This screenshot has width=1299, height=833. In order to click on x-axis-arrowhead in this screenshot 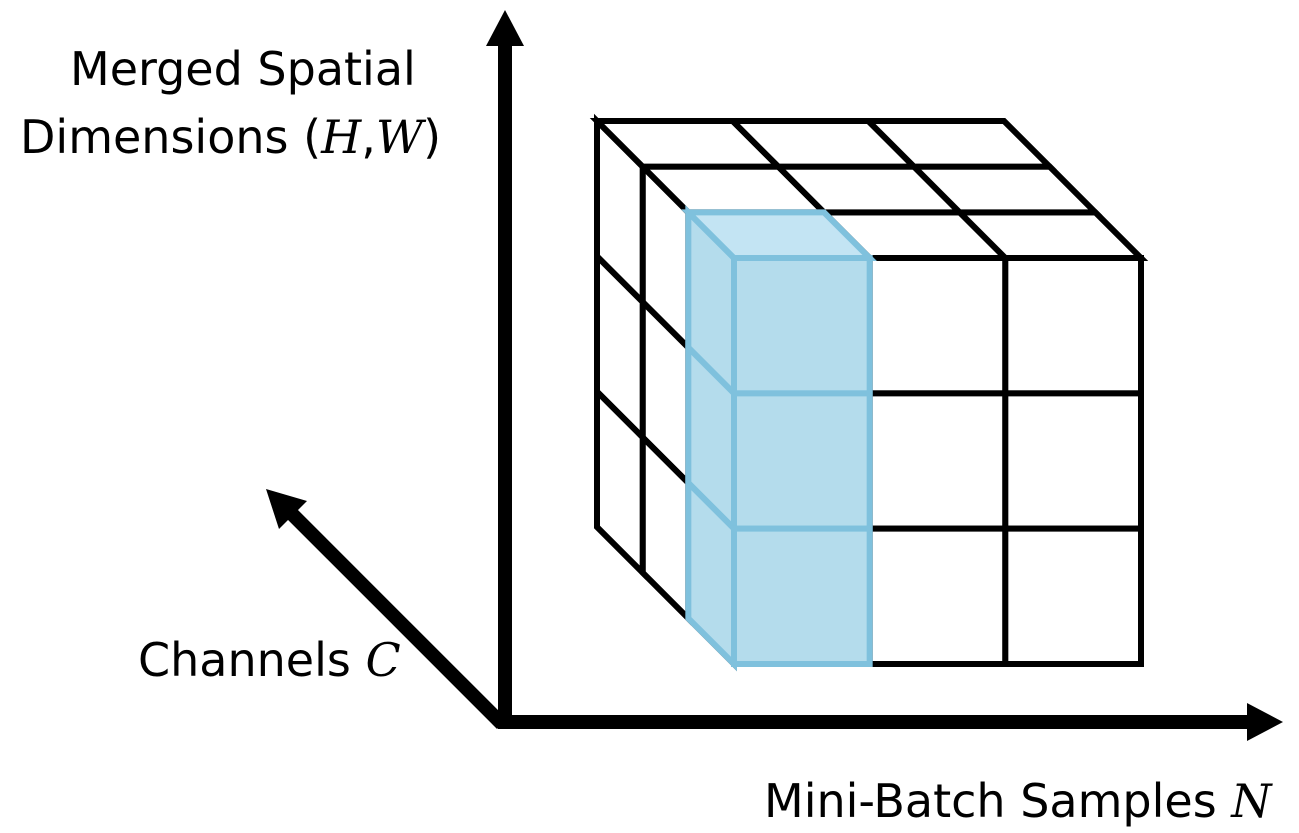, I will do `click(1265, 722)`.